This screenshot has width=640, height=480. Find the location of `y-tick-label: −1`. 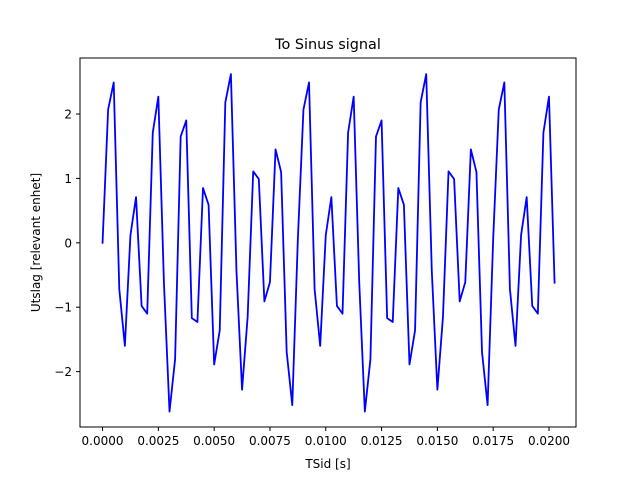

y-tick-label: −1 is located at coordinates (63, 308).